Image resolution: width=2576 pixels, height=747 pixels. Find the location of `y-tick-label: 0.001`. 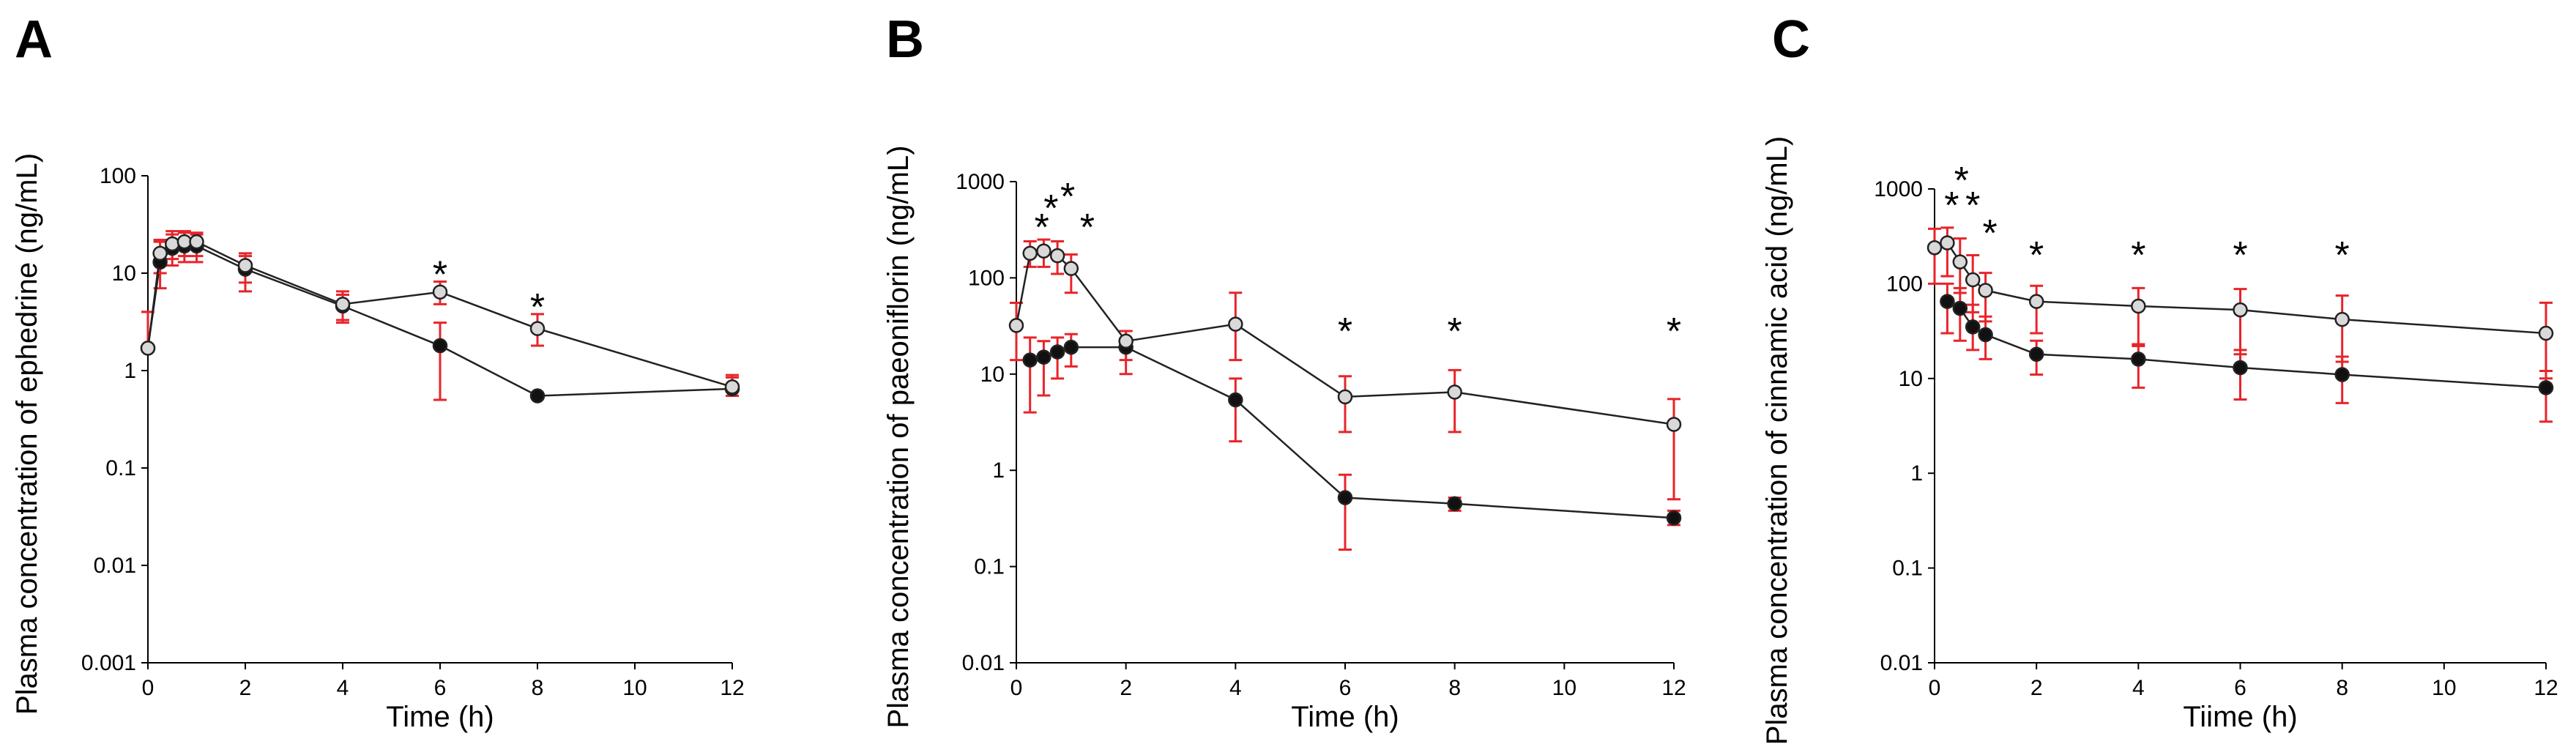

y-tick-label: 0.001 is located at coordinates (108, 663).